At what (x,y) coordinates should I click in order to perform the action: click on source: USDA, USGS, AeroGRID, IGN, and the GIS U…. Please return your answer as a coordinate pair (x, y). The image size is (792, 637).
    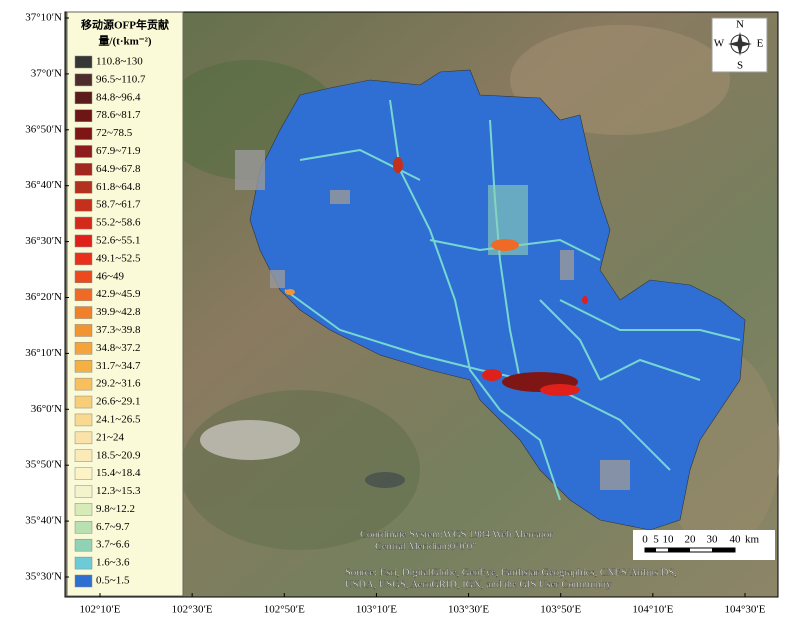
    Looking at the image, I should click on (478, 584).